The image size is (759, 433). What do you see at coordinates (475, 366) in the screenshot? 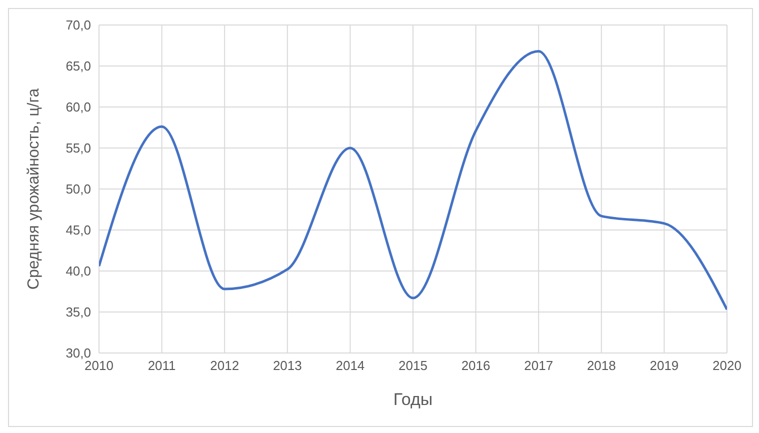
I see `x-tick-label: 2016` at bounding box center [475, 366].